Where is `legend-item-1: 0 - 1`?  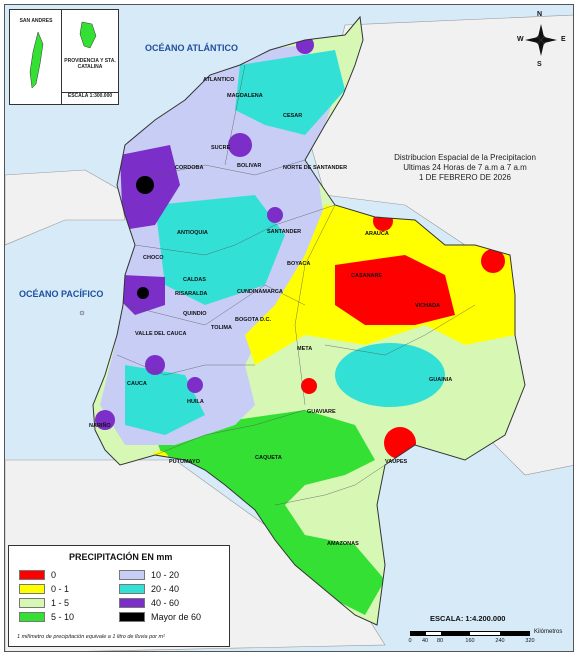 legend-item-1: 0 - 1 is located at coordinates (44, 589).